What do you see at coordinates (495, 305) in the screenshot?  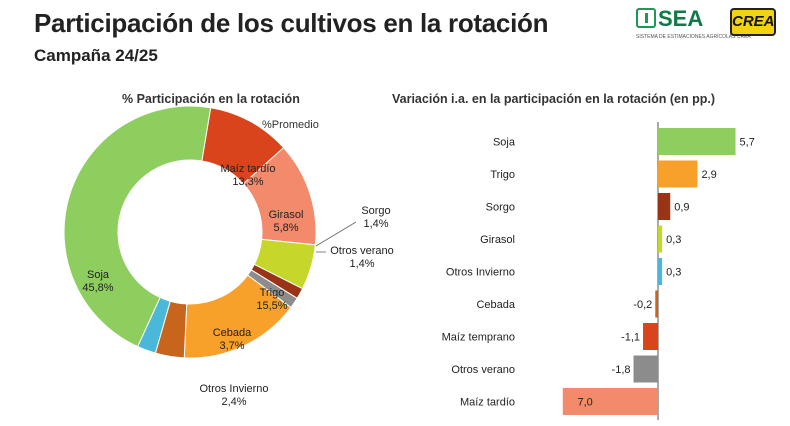 I see `bar-category-cebada: Cebada` at bounding box center [495, 305].